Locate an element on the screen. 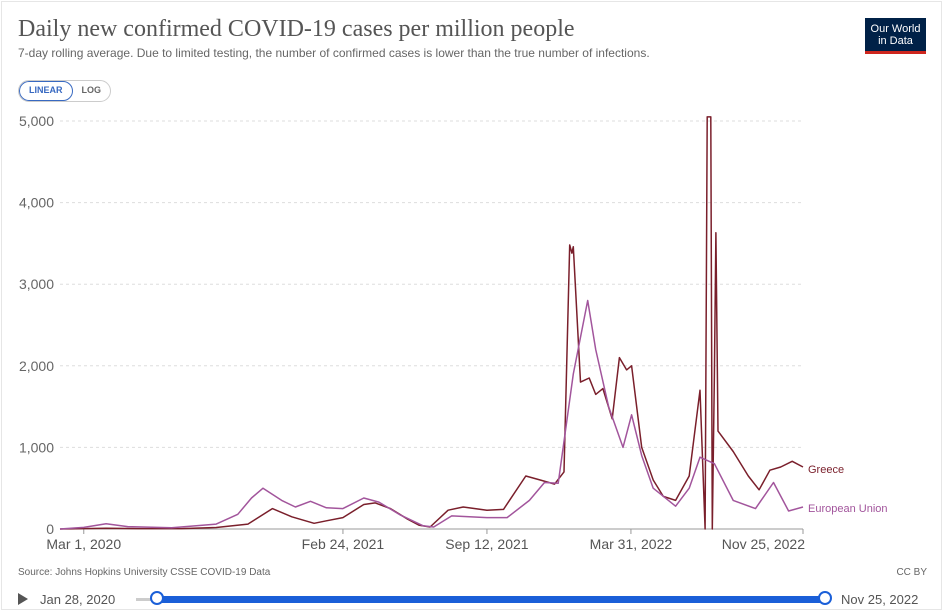  scale-toggle: LINEAR LOG is located at coordinates (64, 91).